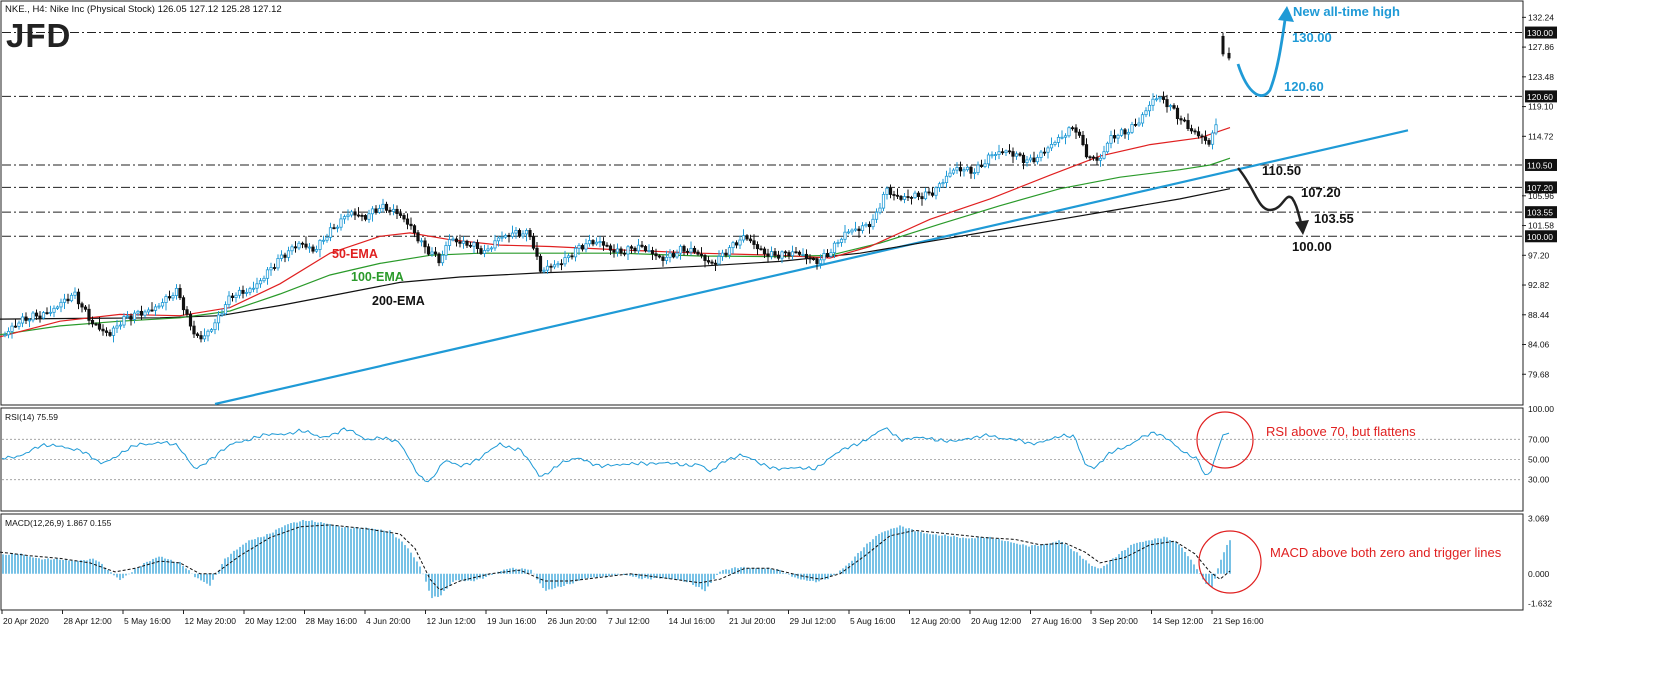 This screenshot has width=1670, height=678. Describe the element at coordinates (1541, 107) in the screenshot. I see `y-tick-label: 119.10` at that location.